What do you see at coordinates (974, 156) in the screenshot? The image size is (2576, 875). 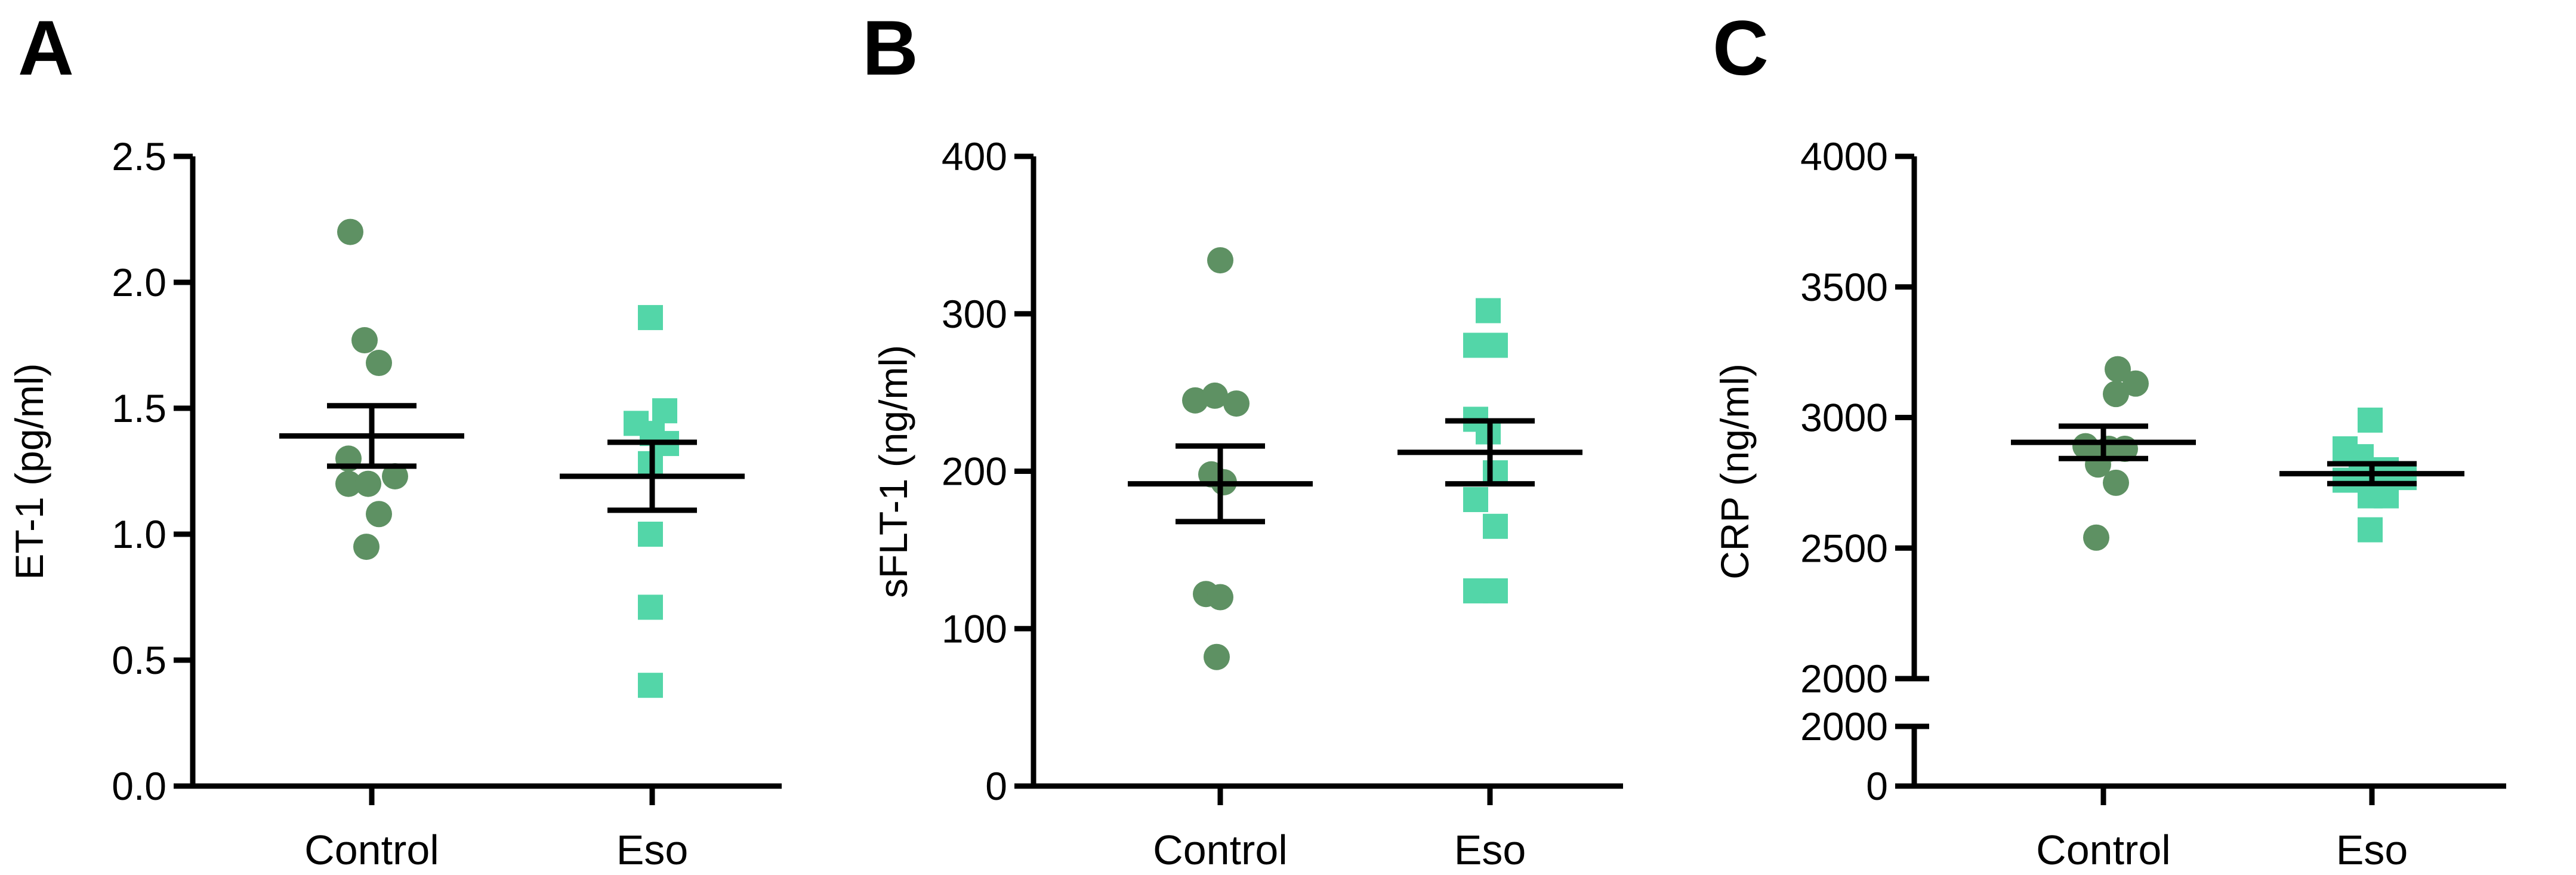 I see `y-tick-label: 400` at bounding box center [974, 156].